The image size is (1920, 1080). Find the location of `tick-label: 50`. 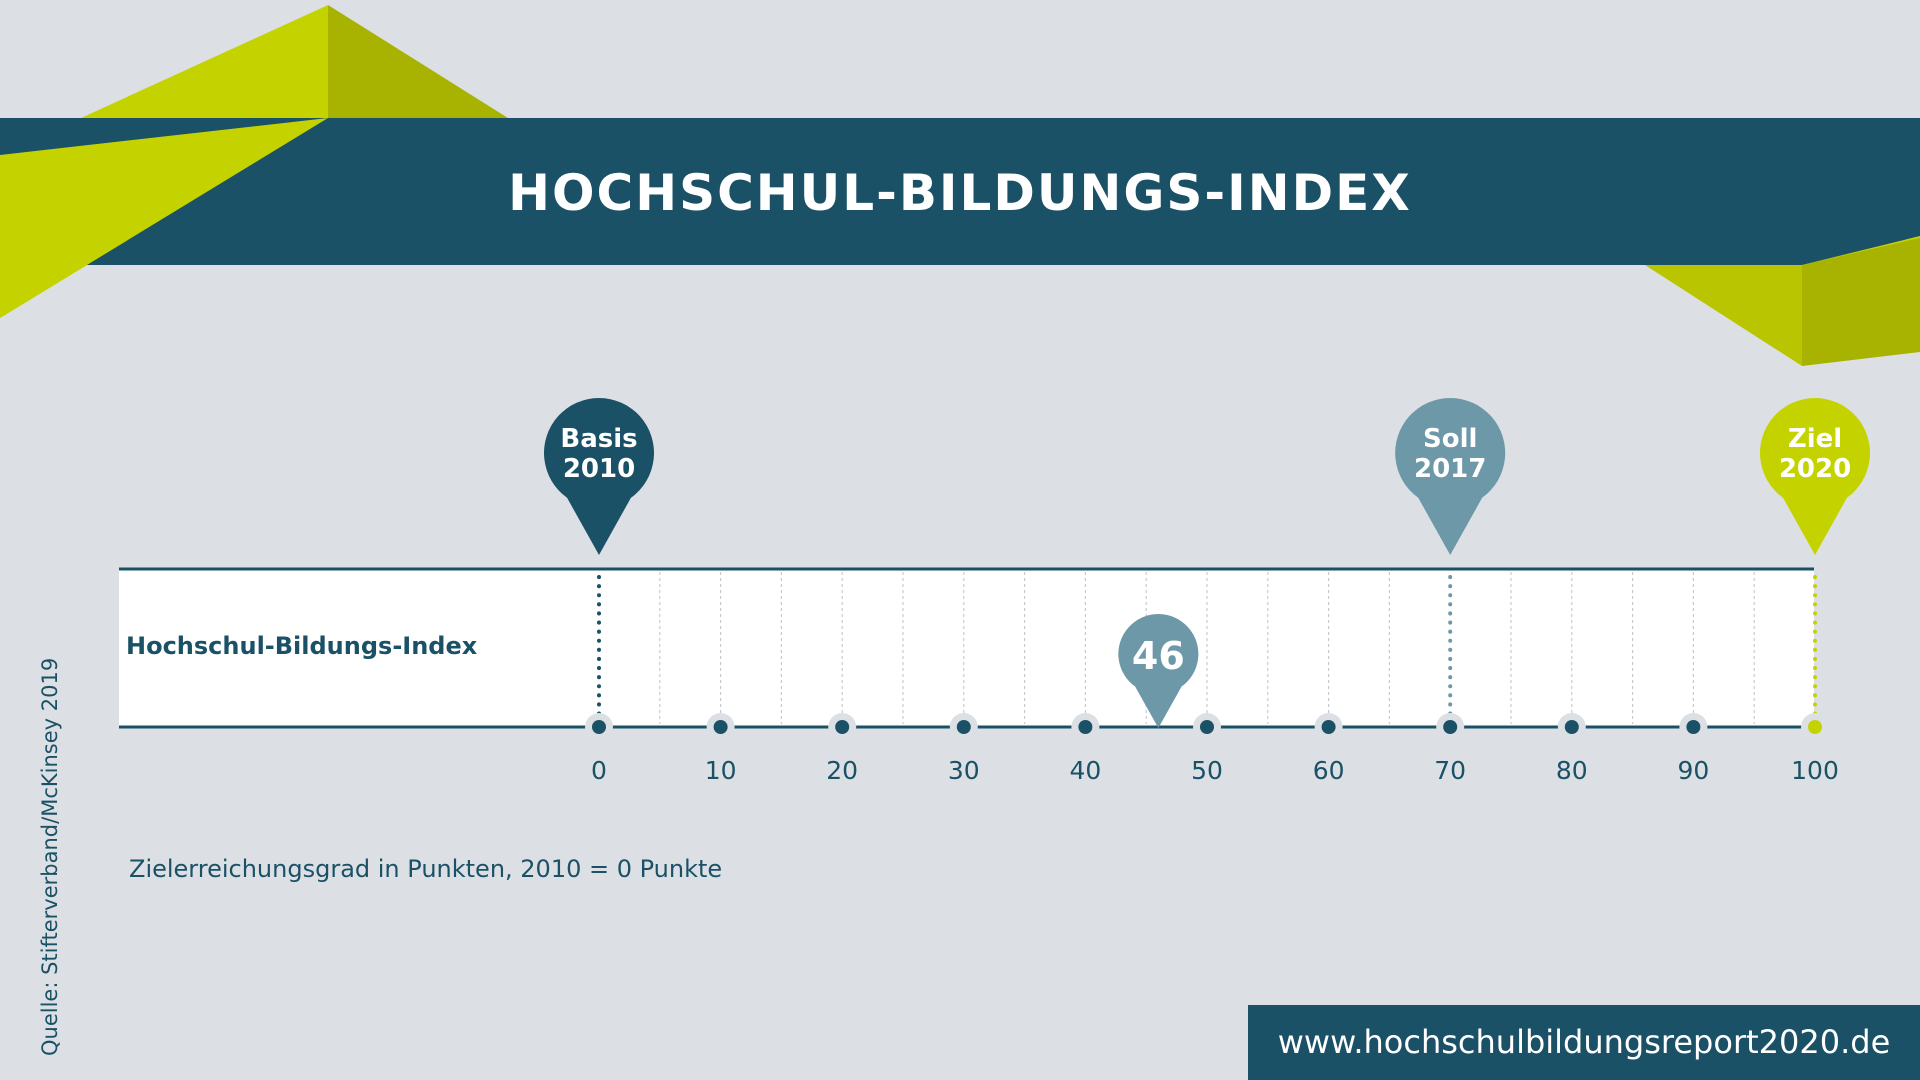

tick-label: 50 is located at coordinates (1207, 770).